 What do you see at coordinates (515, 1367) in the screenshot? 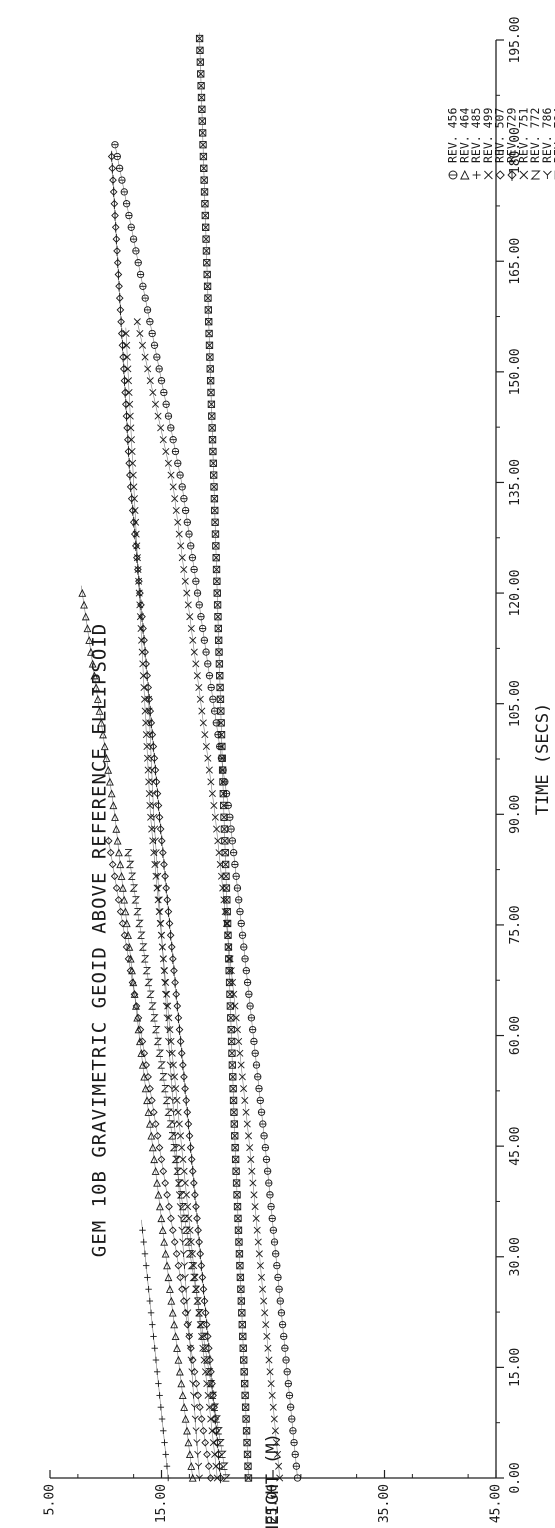
I see `time-tick-label: 15.00` at bounding box center [515, 1367].